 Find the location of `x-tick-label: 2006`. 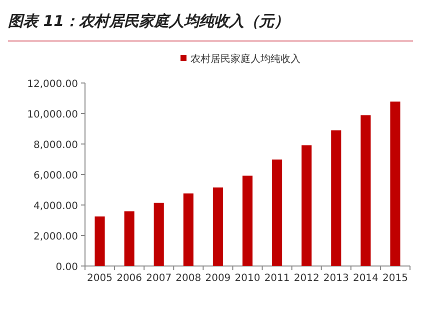

x-tick-label: 2006 is located at coordinates (129, 278).